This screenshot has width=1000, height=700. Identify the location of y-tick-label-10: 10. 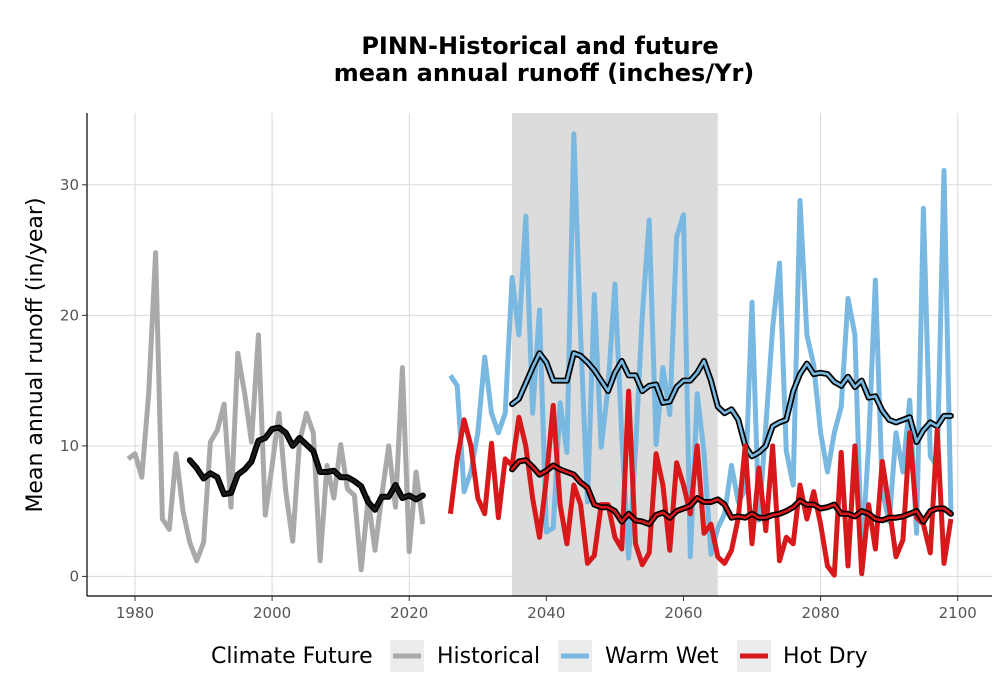
(69, 446).